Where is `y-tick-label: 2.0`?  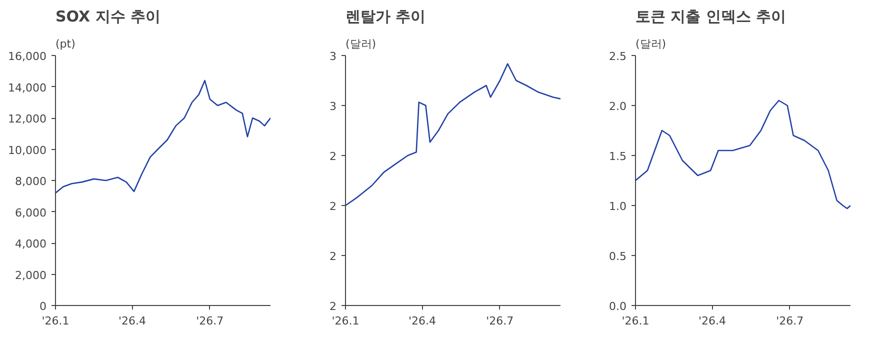 y-tick-label: 2.0 is located at coordinates (618, 106).